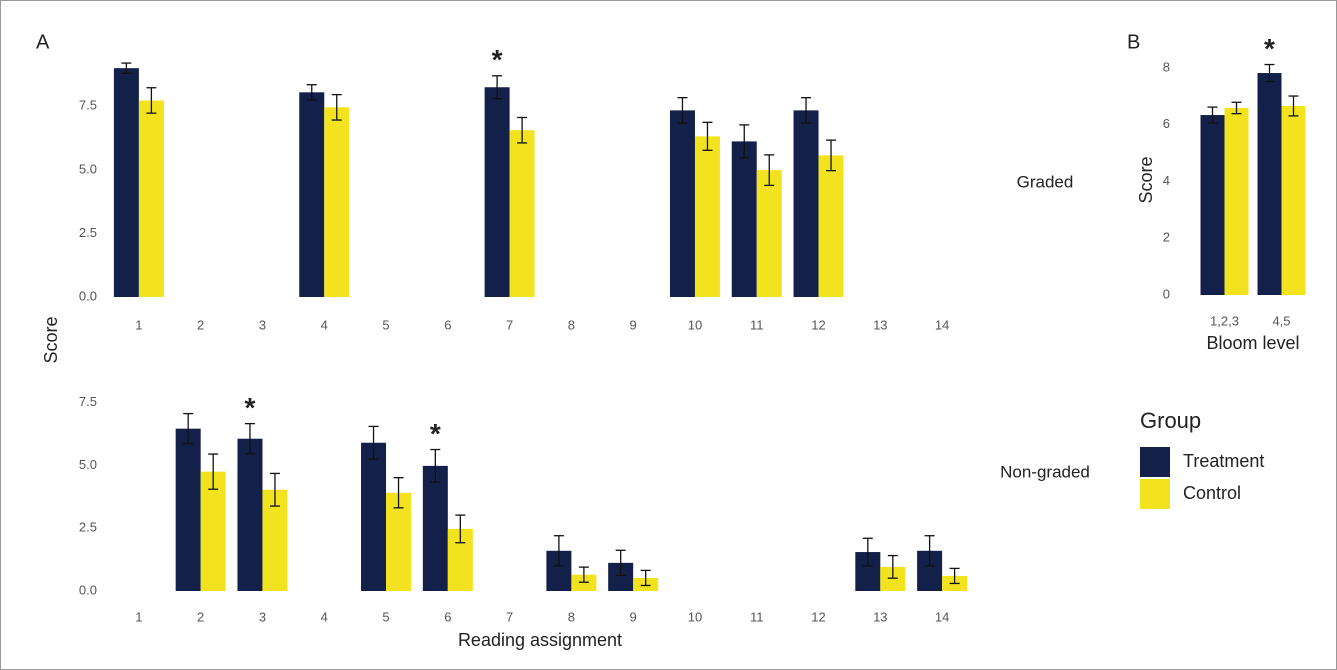 This screenshot has height=670, width=1337. Describe the element at coordinates (43, 42) in the screenshot. I see `panel-label: A` at that location.